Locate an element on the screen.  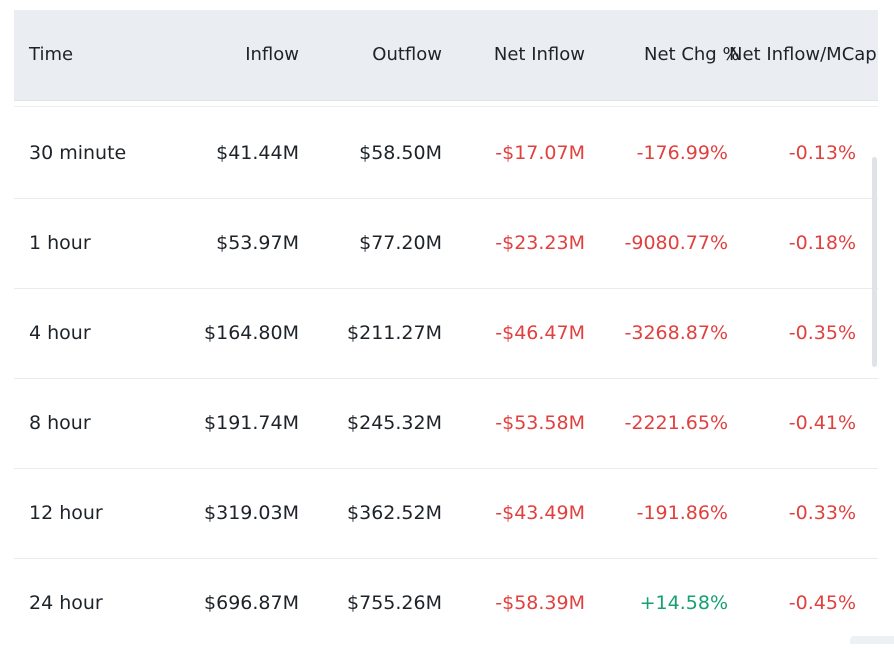
cell-time: 30 minute is located at coordinates (78, 153).